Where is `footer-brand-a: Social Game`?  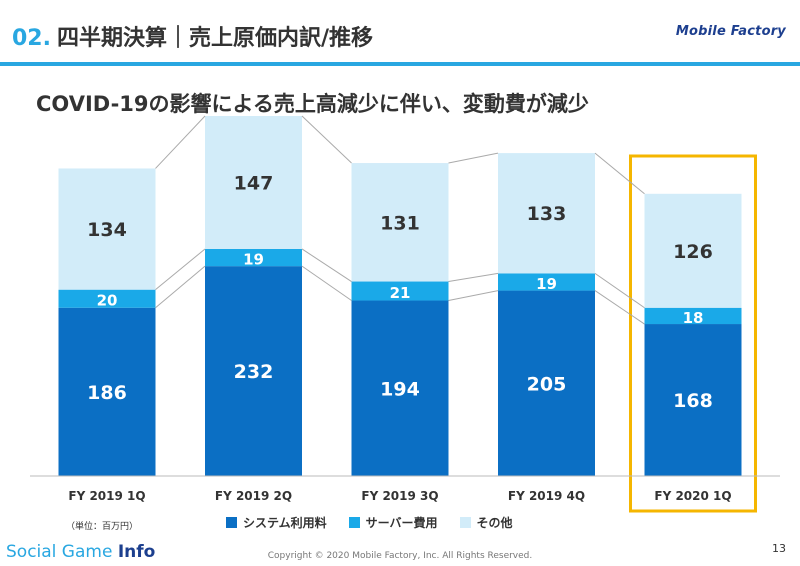
footer-brand-a: Social Game is located at coordinates (62, 552).